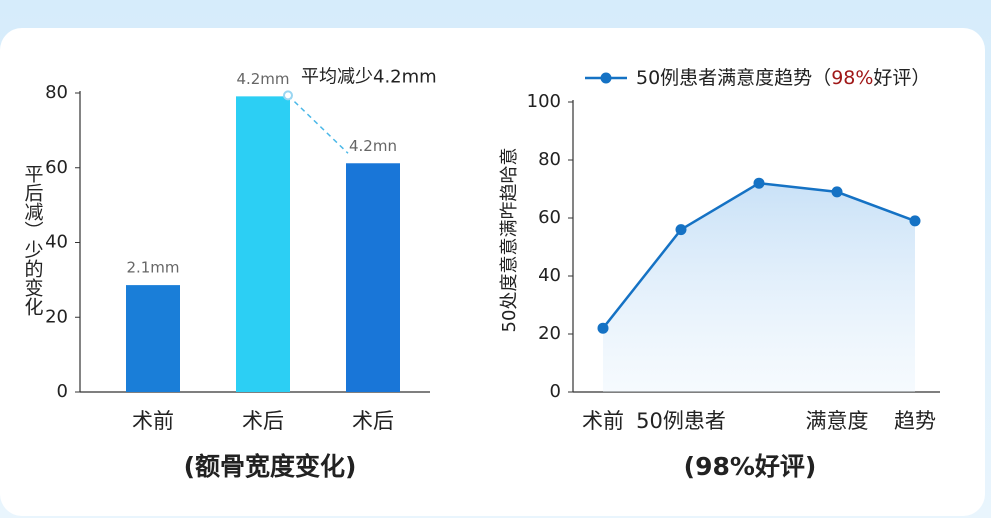 The width and height of the screenshot is (991, 518). What do you see at coordinates (373, 146) in the screenshot?
I see `bar-annotation: 4.2mn` at bounding box center [373, 146].